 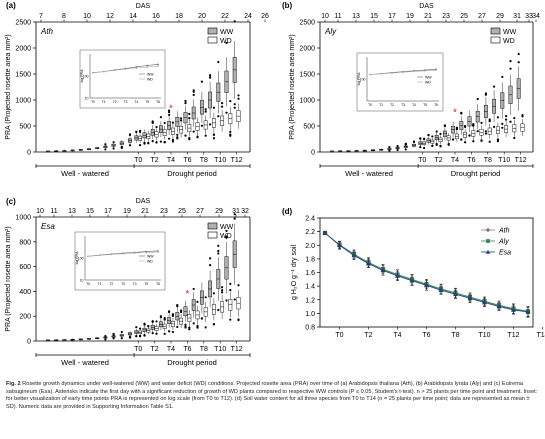 What do you see at coordinates (436, 105) in the screenshot?
I see `inset-x-tick-label: T6` at bounding box center [436, 105].